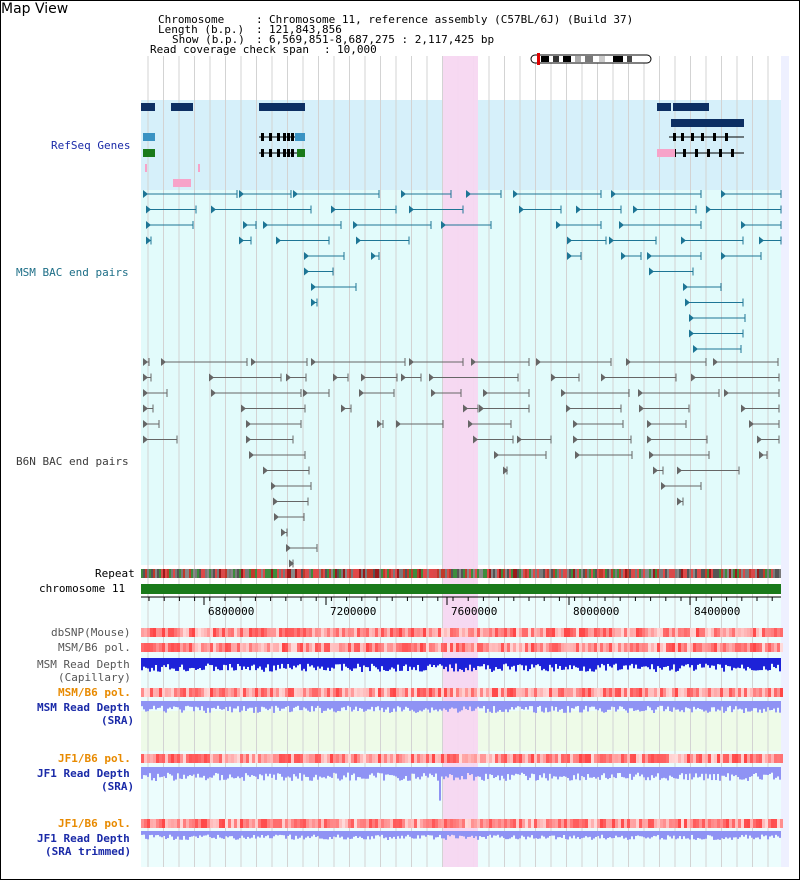  Describe the element at coordinates (72, 272) in the screenshot. I see `track-label-msm-bac: MSM BAC end pairs` at that location.